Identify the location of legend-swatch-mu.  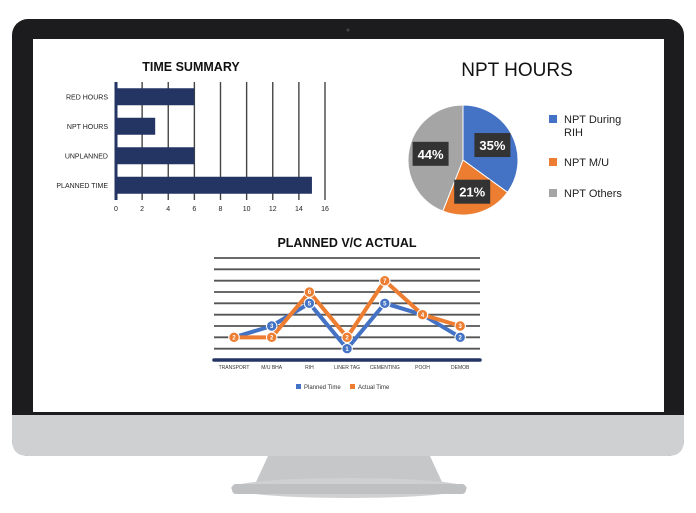
(553, 162).